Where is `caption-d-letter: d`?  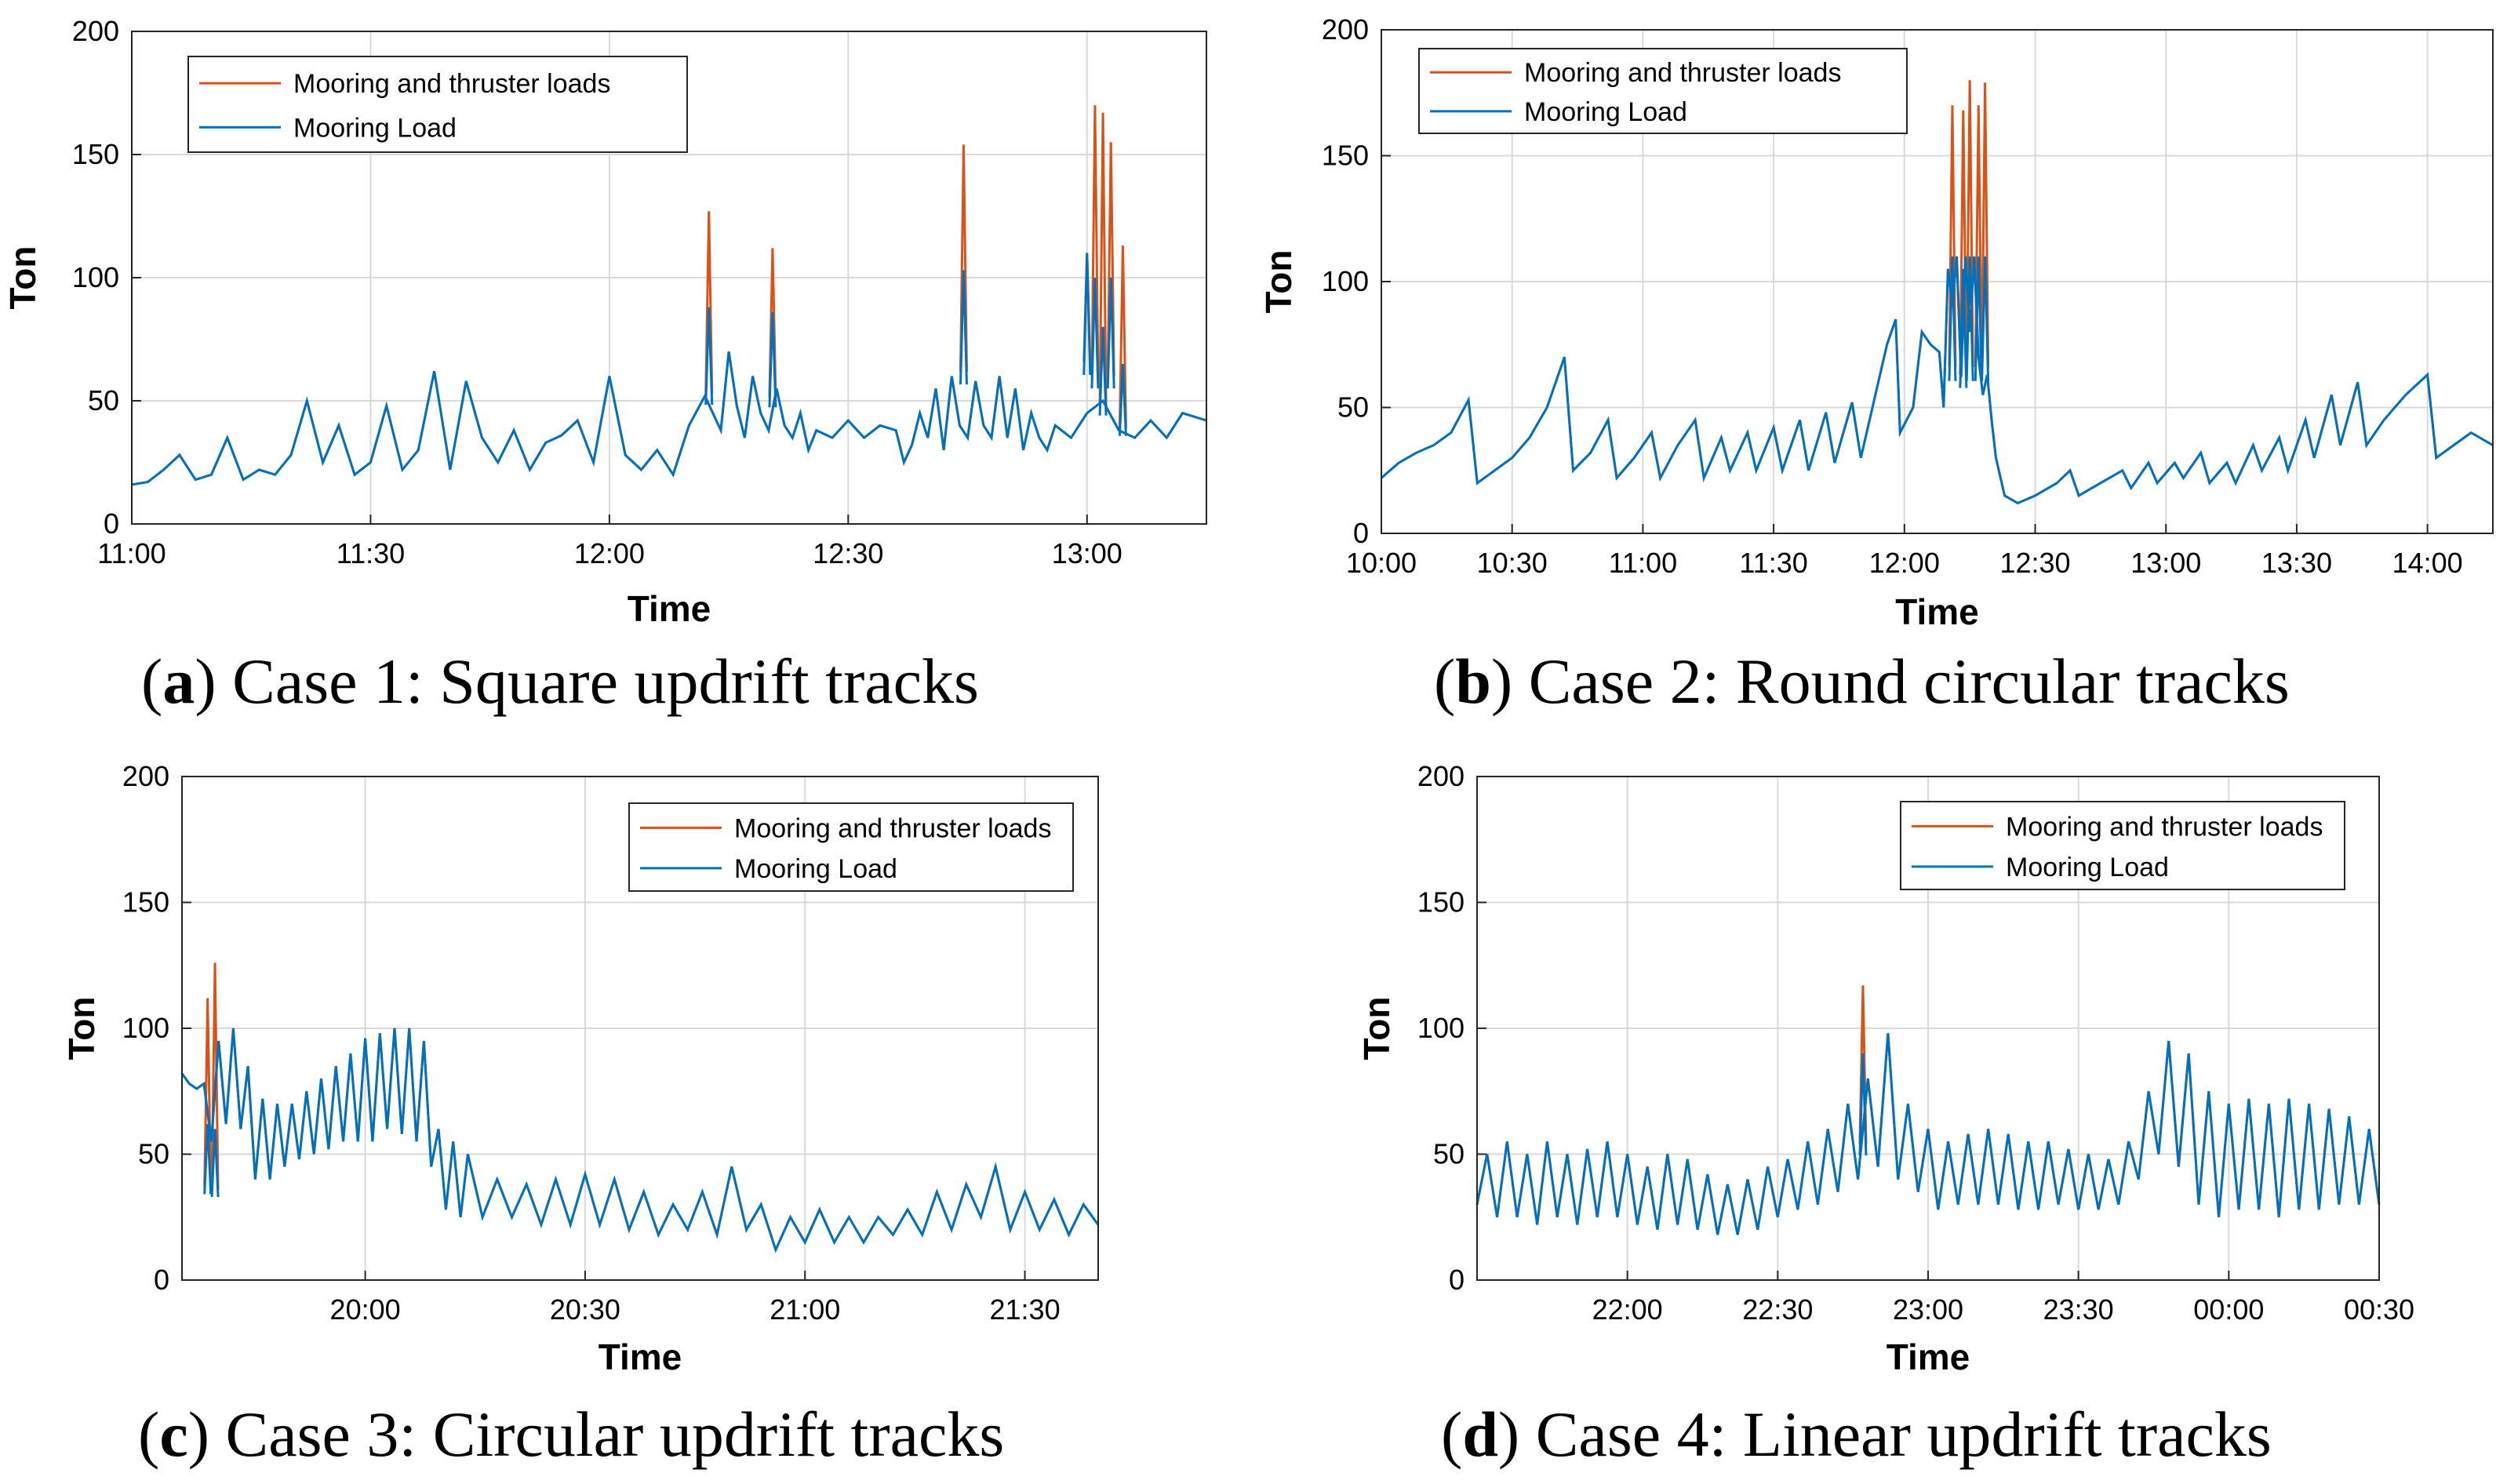
caption-d-letter: d is located at coordinates (1480, 1434).